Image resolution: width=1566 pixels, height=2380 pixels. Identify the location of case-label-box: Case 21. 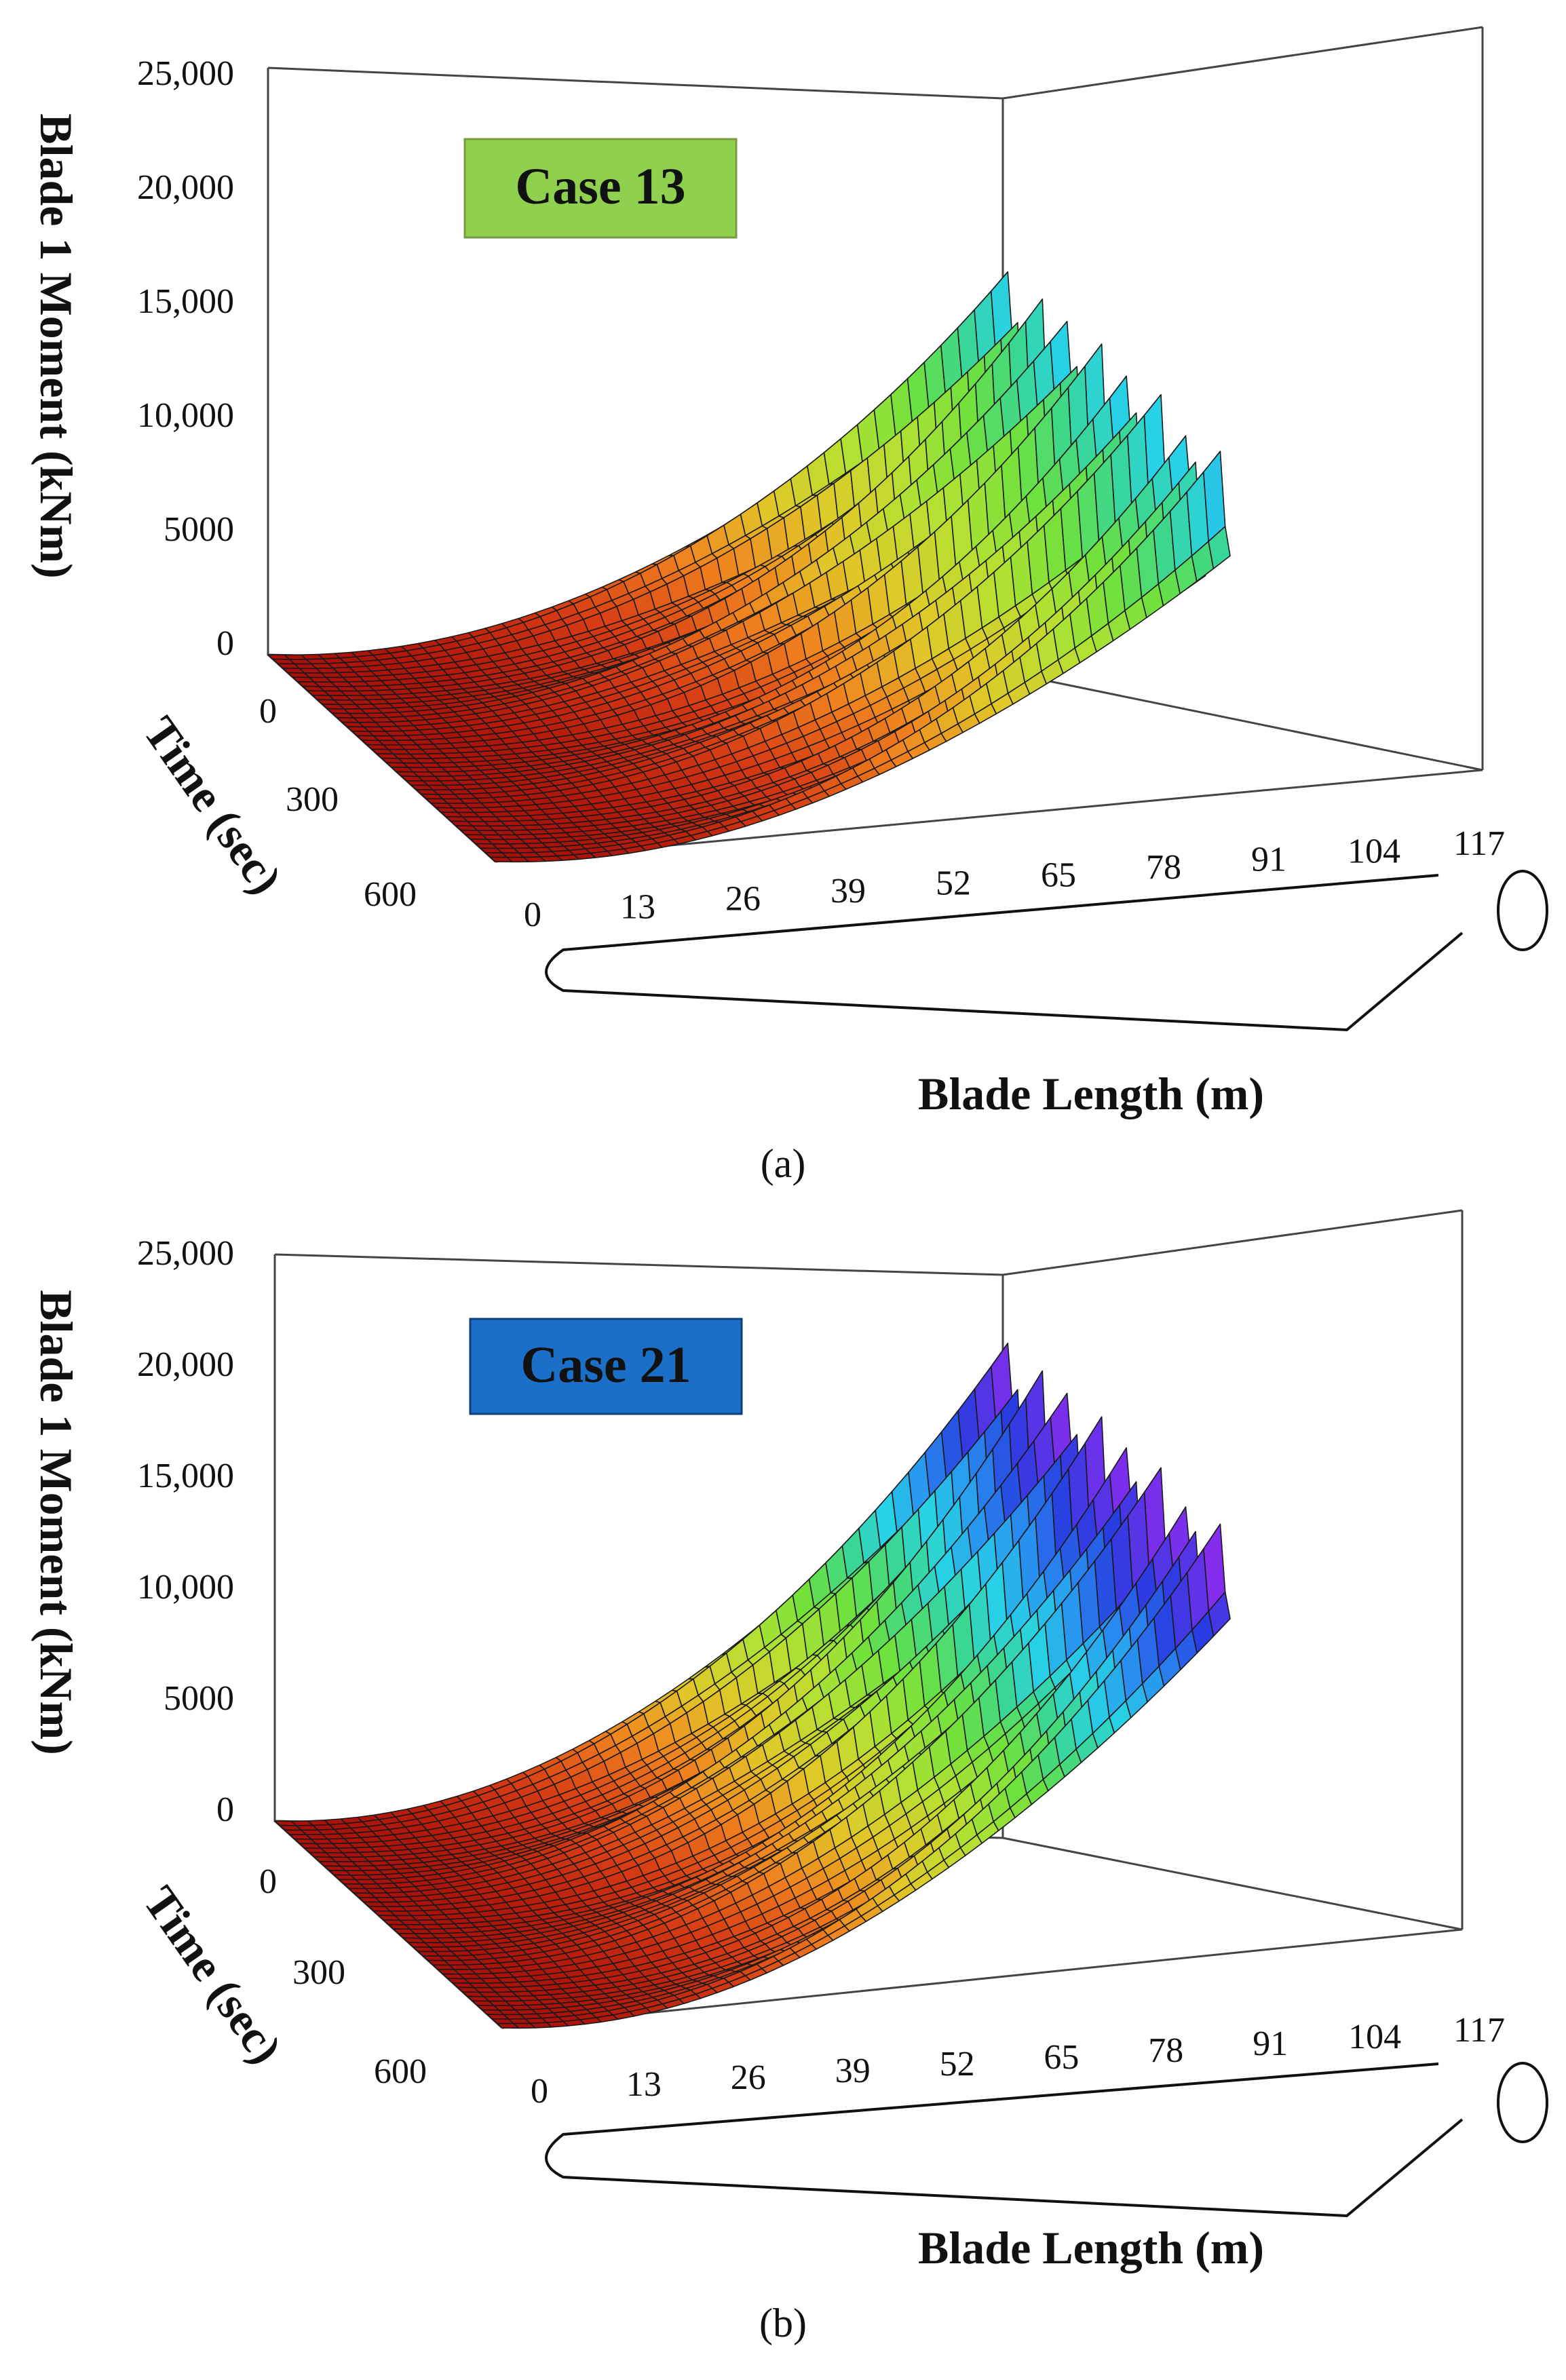
(606, 1367).